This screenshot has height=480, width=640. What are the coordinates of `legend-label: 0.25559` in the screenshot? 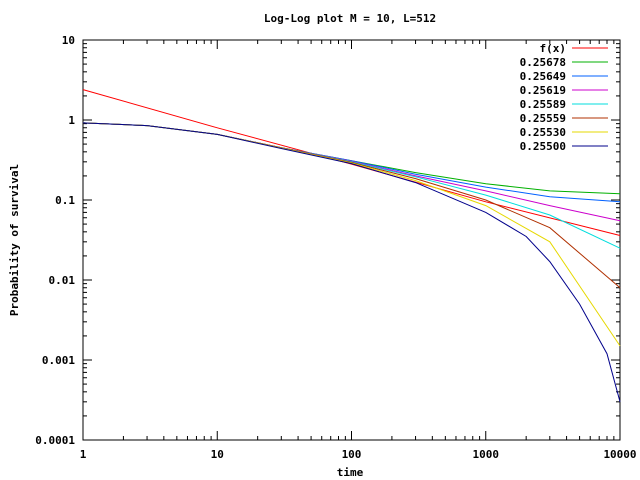 It's located at (543, 118).